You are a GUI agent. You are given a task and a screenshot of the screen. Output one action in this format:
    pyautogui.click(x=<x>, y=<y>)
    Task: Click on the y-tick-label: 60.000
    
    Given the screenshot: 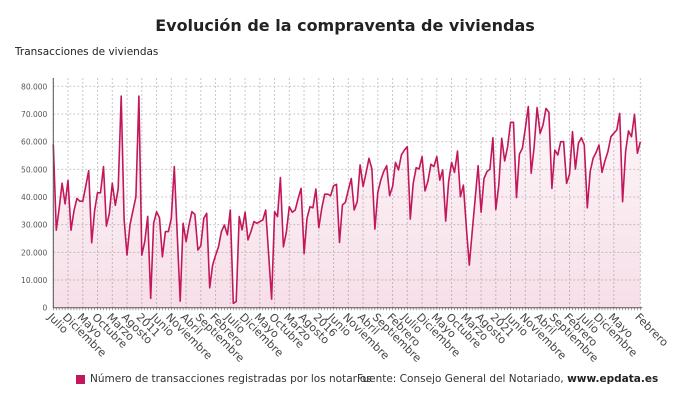 What is the action you would take?
    pyautogui.click(x=34, y=142)
    